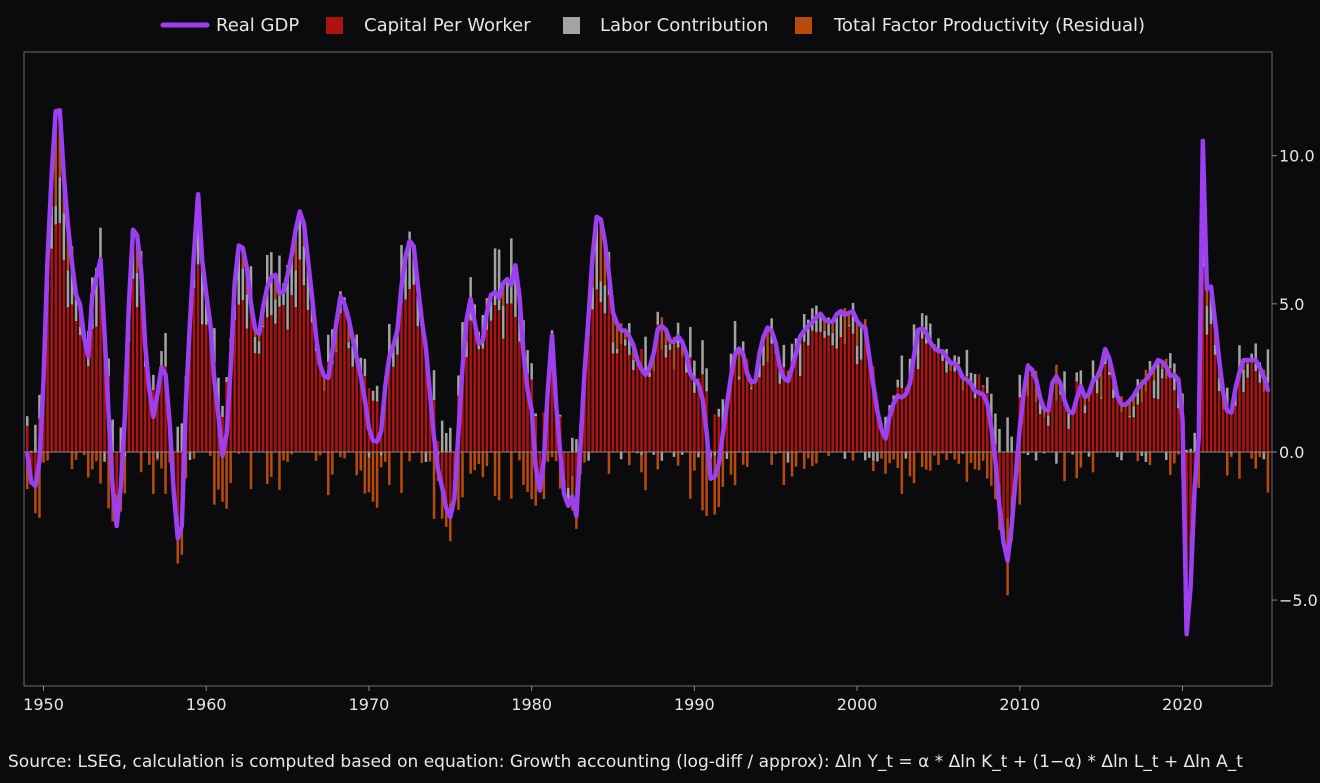  What do you see at coordinates (43, 704) in the screenshot?
I see `x-tick-label: 1950` at bounding box center [43, 704].